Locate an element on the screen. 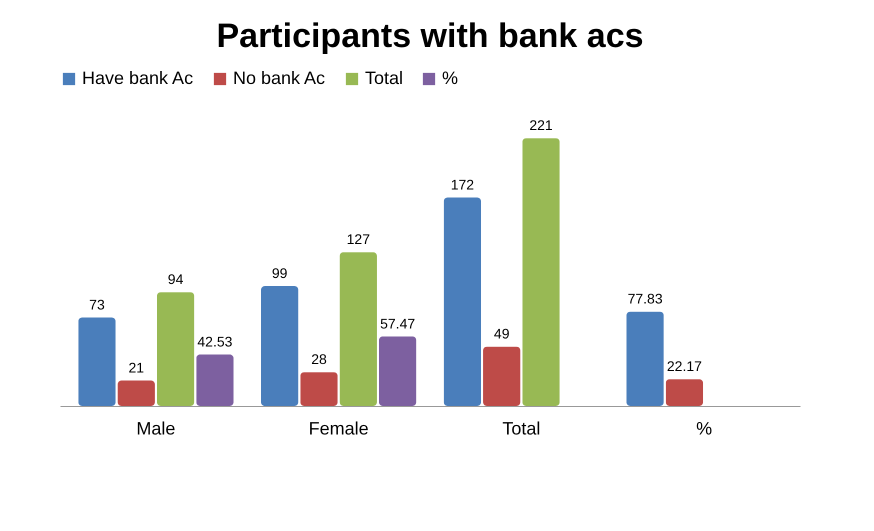 This screenshot has height=531, width=874. data-label: 172 is located at coordinates (462, 184).